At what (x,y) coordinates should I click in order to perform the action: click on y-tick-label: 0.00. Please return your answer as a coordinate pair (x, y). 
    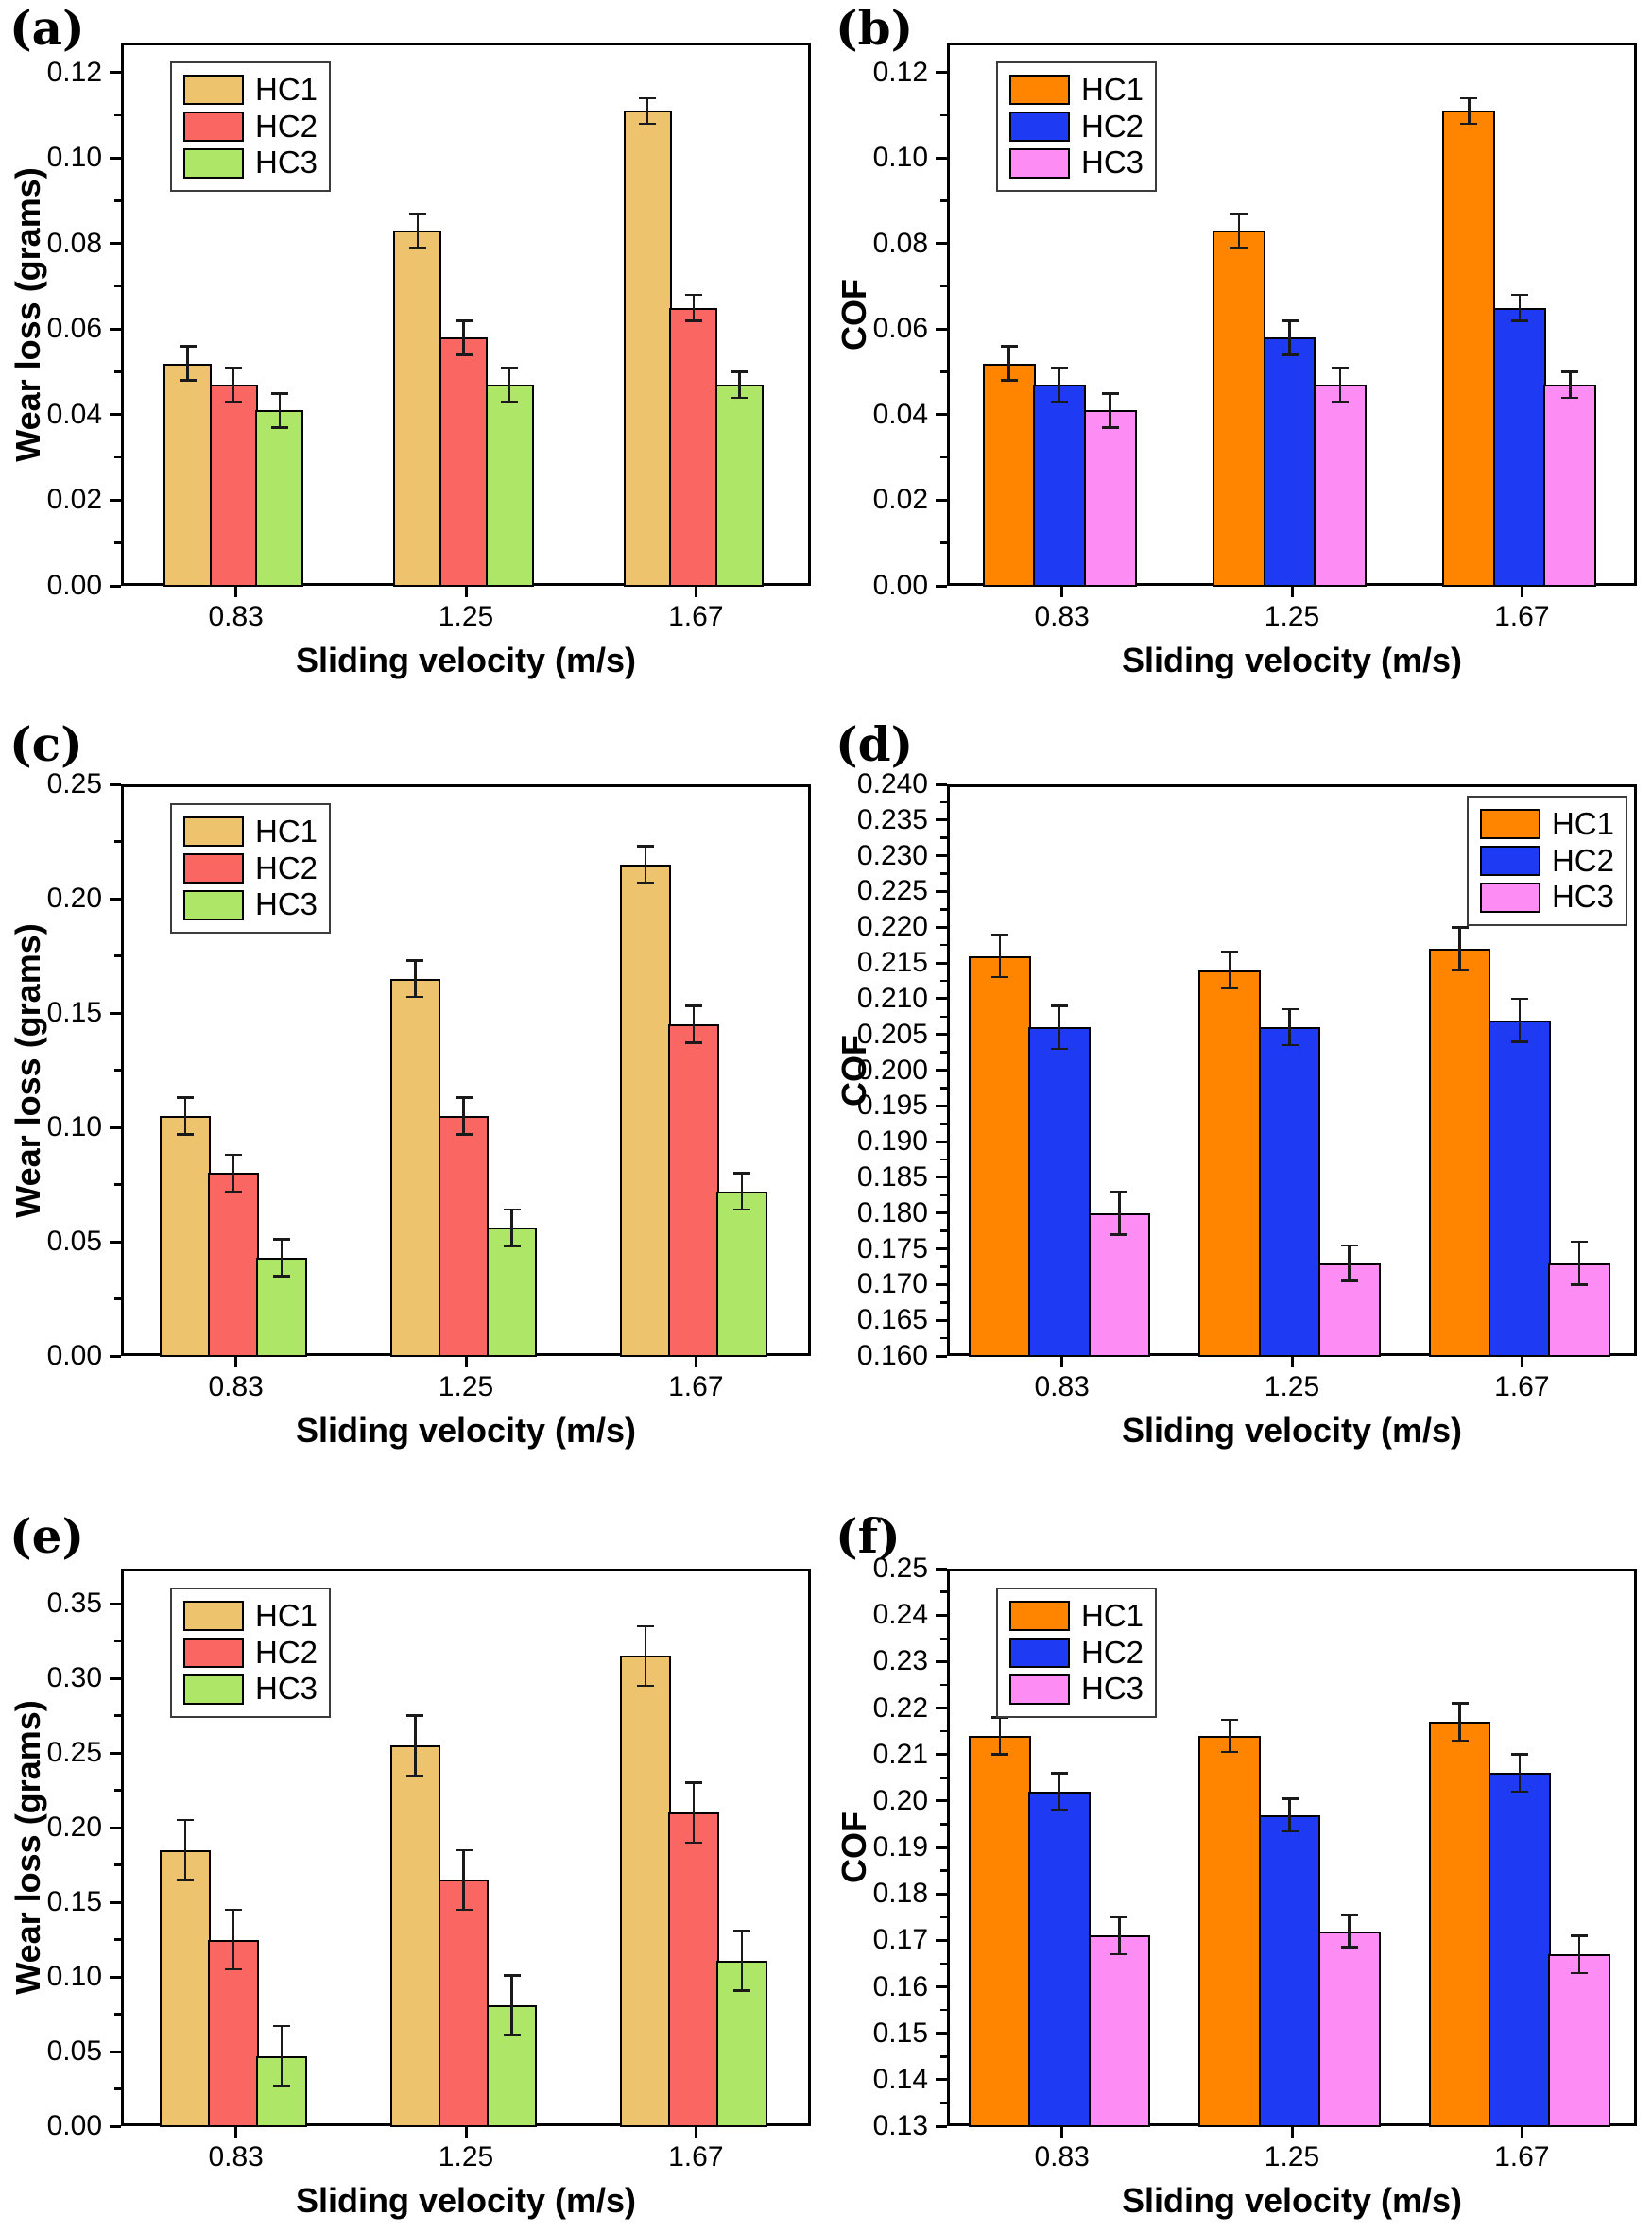
    Looking at the image, I should click on (74, 2125).